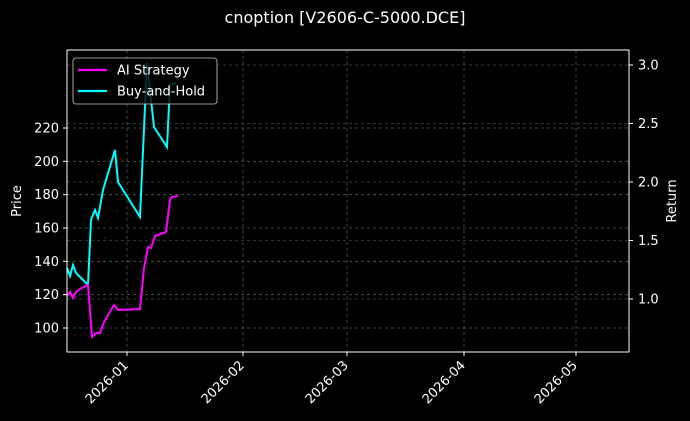  What do you see at coordinates (46, 229) in the screenshot?
I see `y-tick-label: 160` at bounding box center [46, 229].